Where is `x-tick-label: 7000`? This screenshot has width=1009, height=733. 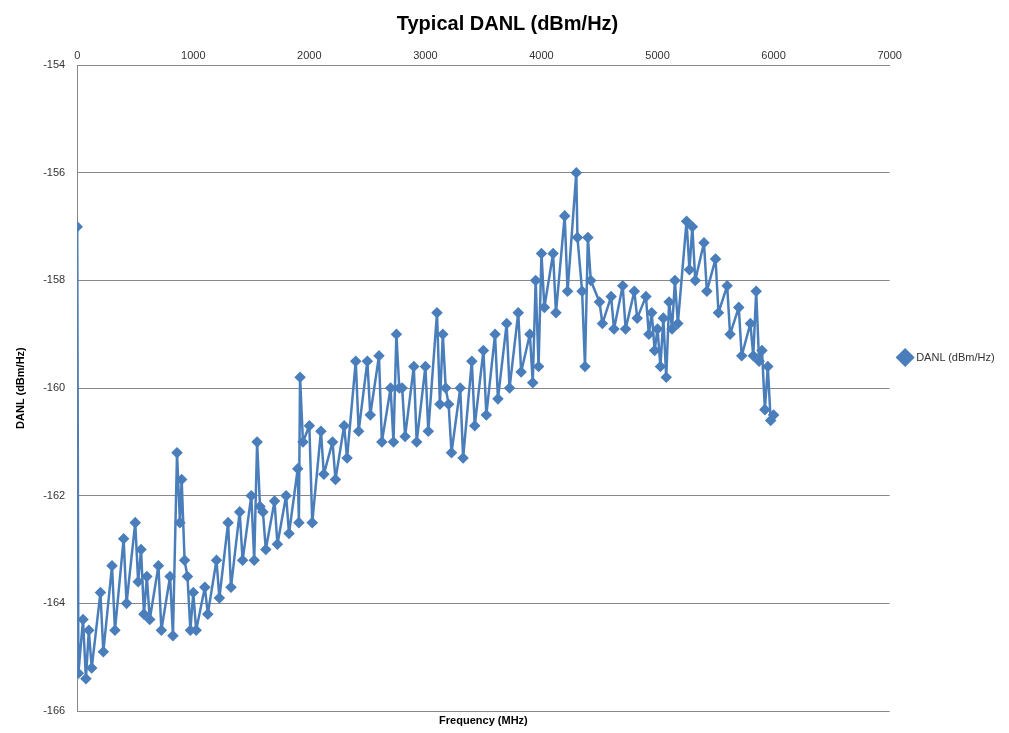 x-tick-label: 7000 is located at coordinates (889, 54).